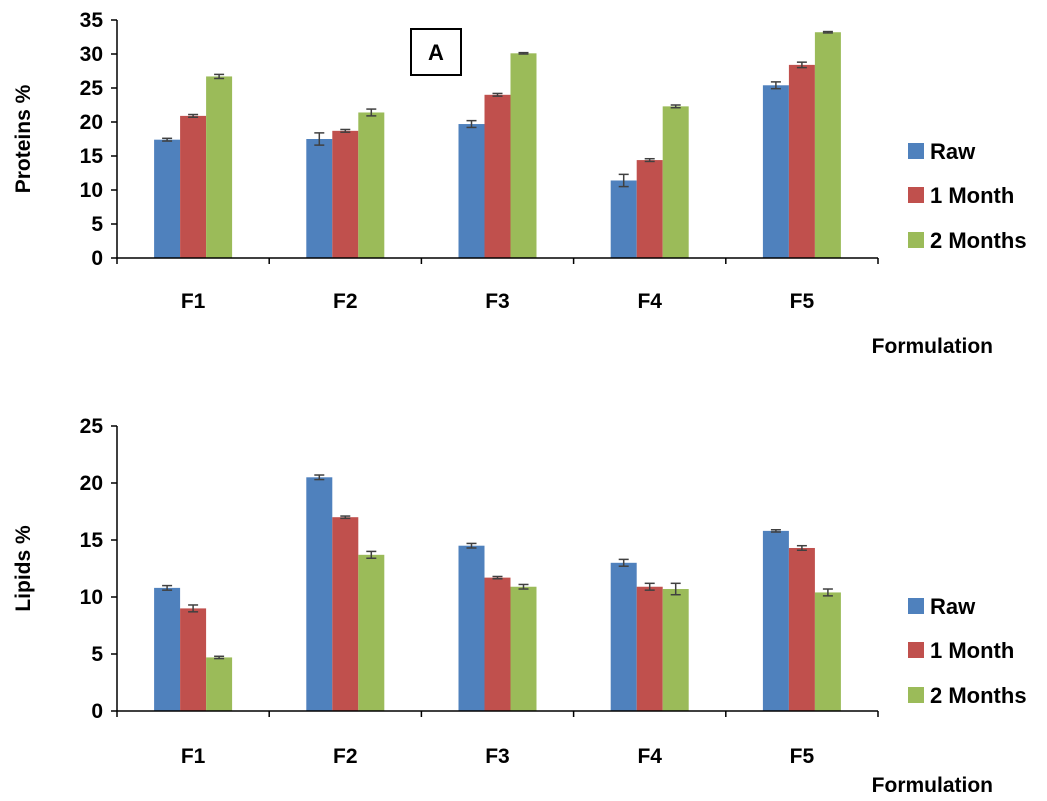 This screenshot has width=1047, height=801. What do you see at coordinates (23, 138) in the screenshot?
I see `y-axis-label: Proteins %` at bounding box center [23, 138].